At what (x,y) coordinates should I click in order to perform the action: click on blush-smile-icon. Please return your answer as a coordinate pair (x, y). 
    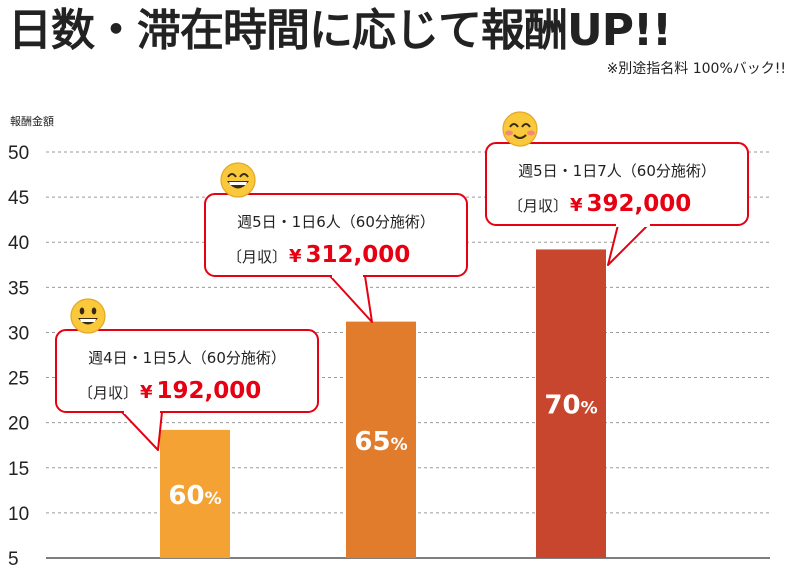
    Looking at the image, I should click on (520, 129).